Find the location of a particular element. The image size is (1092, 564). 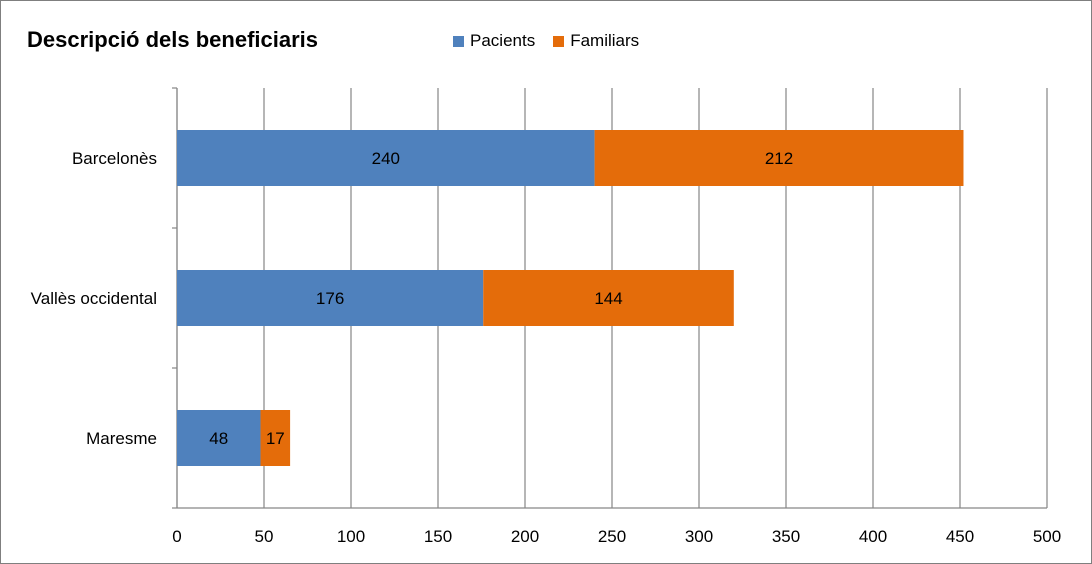

data-label-familiars-1: 144 is located at coordinates (608, 298).